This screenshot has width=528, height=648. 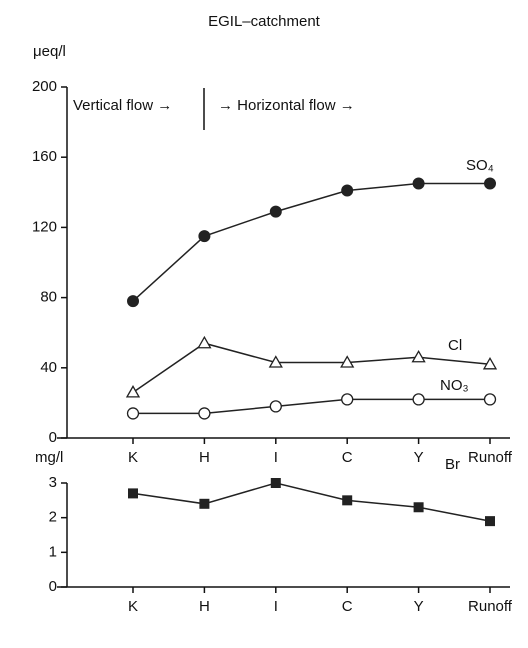 What do you see at coordinates (53, 517) in the screenshot?
I see `y-tick-label: 2` at bounding box center [53, 517].